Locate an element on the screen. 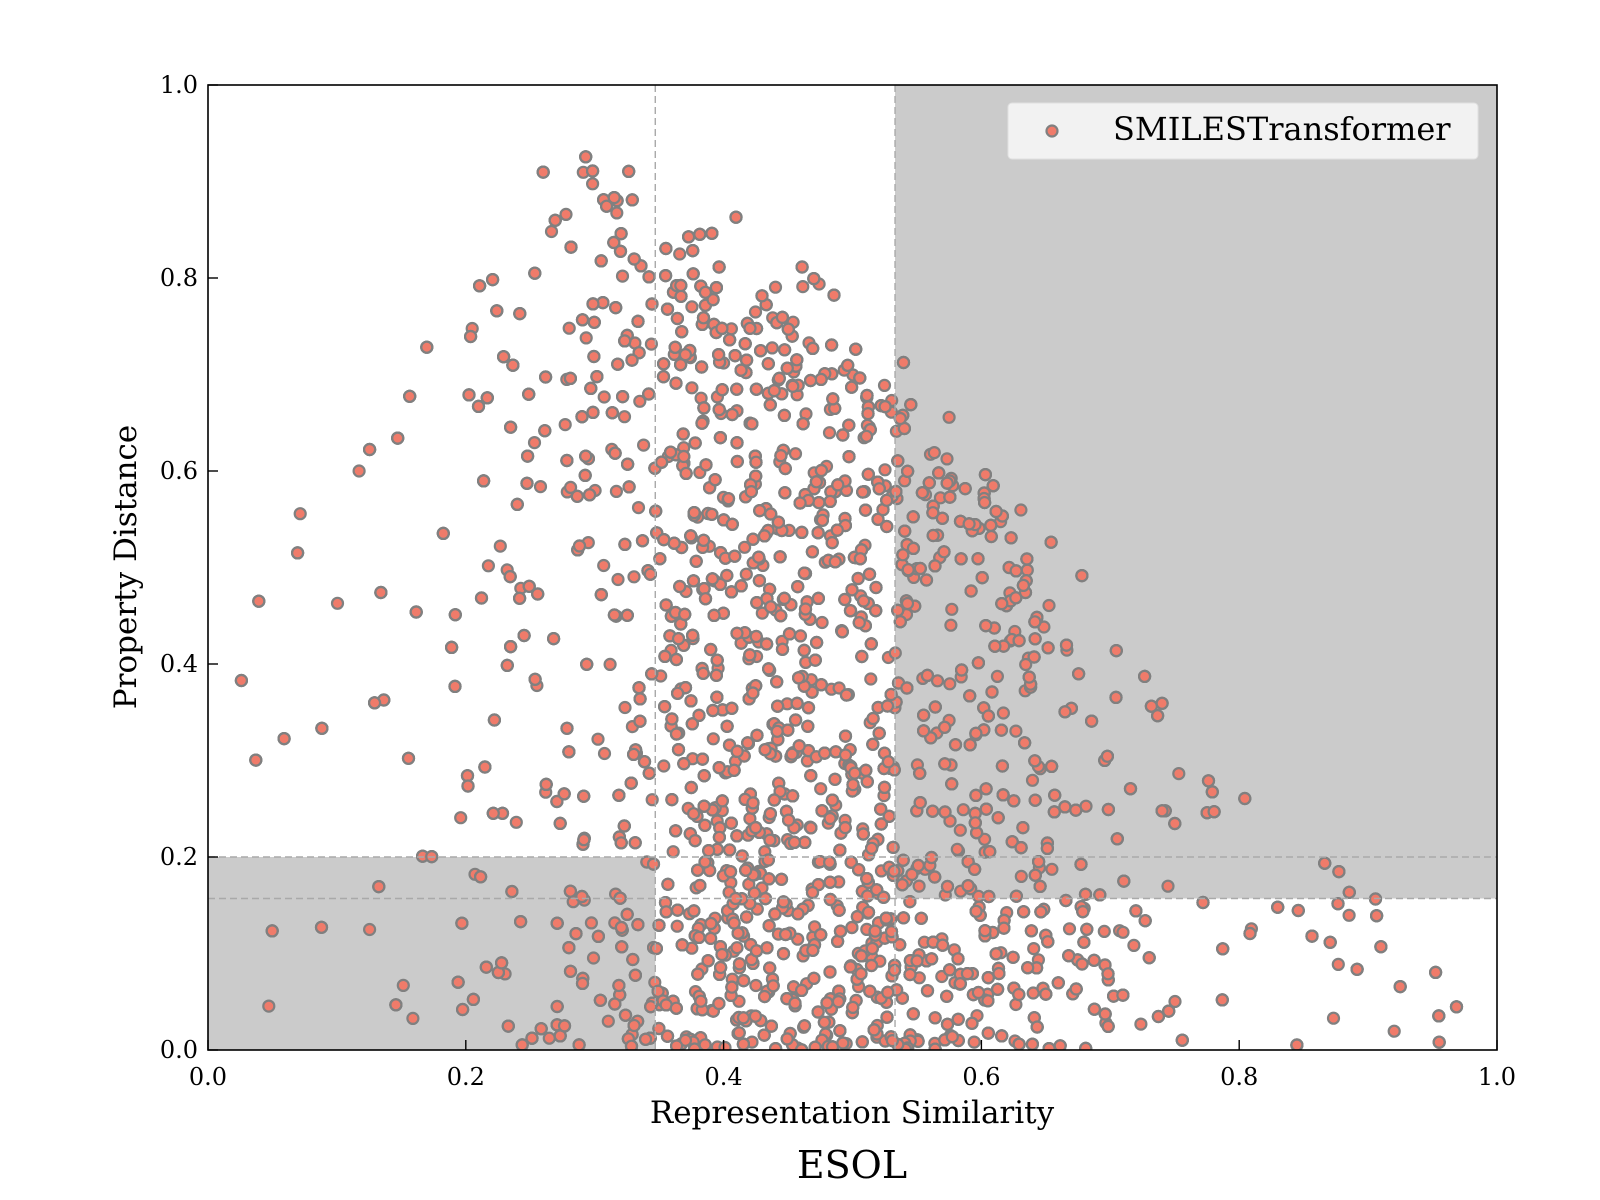 This screenshot has height=1200, width=1600. y-tick-label: 0.8 is located at coordinates (179, 278).